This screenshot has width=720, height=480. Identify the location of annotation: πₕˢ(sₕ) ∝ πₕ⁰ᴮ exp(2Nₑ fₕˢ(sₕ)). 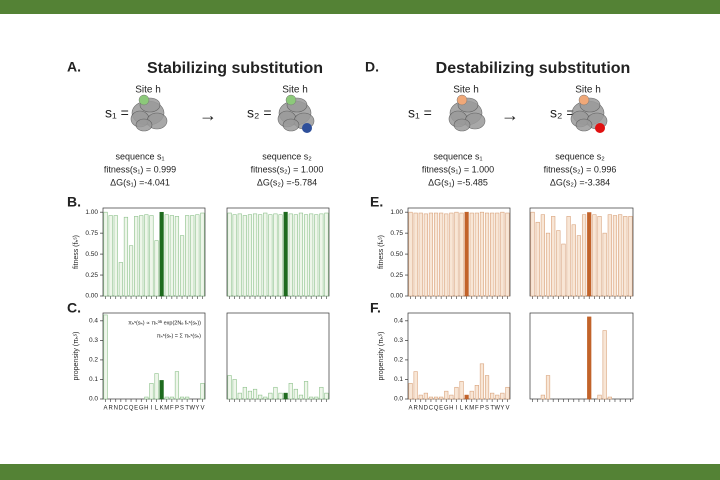
(164, 322).